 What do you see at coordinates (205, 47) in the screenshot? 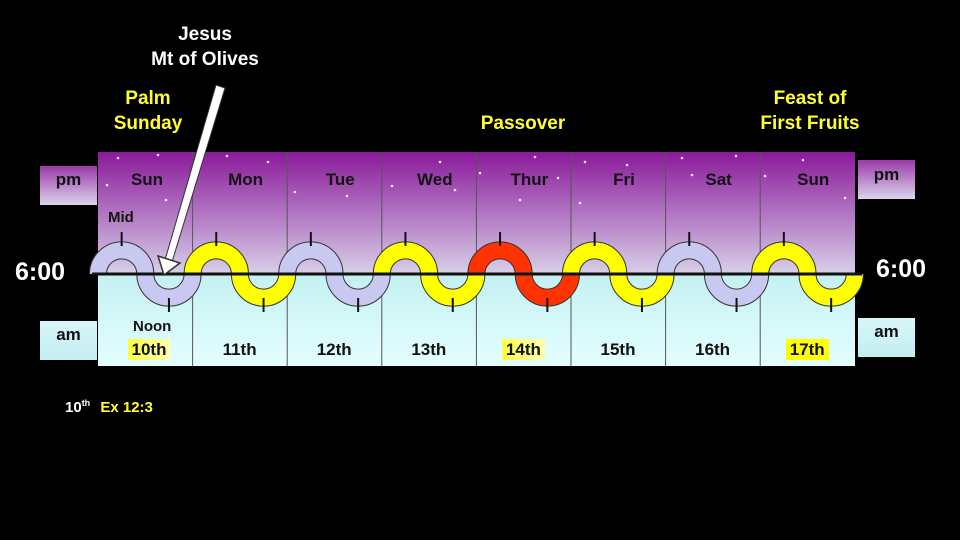
I see `jesus-annotation: Jesus Mt of Olives` at bounding box center [205, 47].